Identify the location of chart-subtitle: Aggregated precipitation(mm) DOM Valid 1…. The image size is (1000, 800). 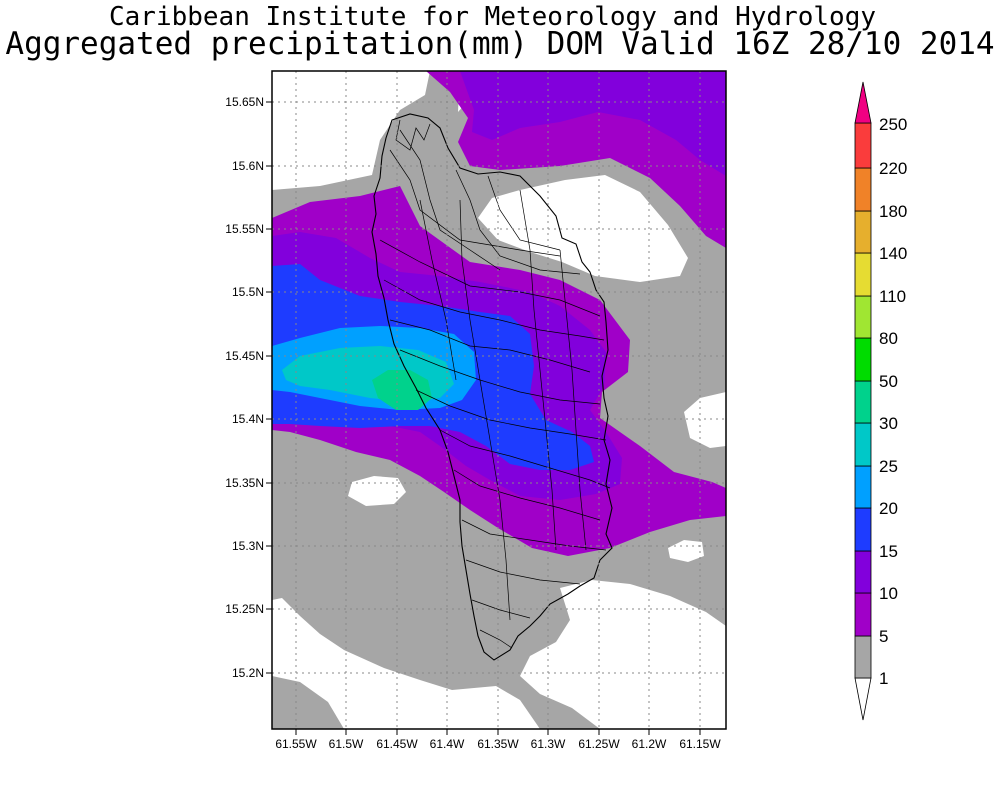
(500, 44).